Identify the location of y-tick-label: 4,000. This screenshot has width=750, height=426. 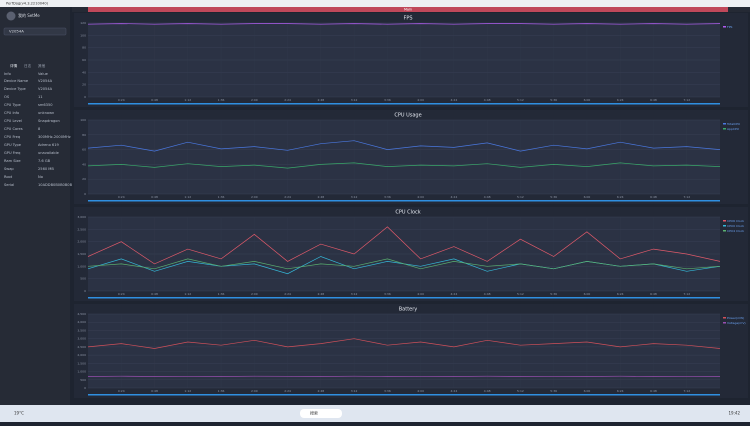
(81, 322).